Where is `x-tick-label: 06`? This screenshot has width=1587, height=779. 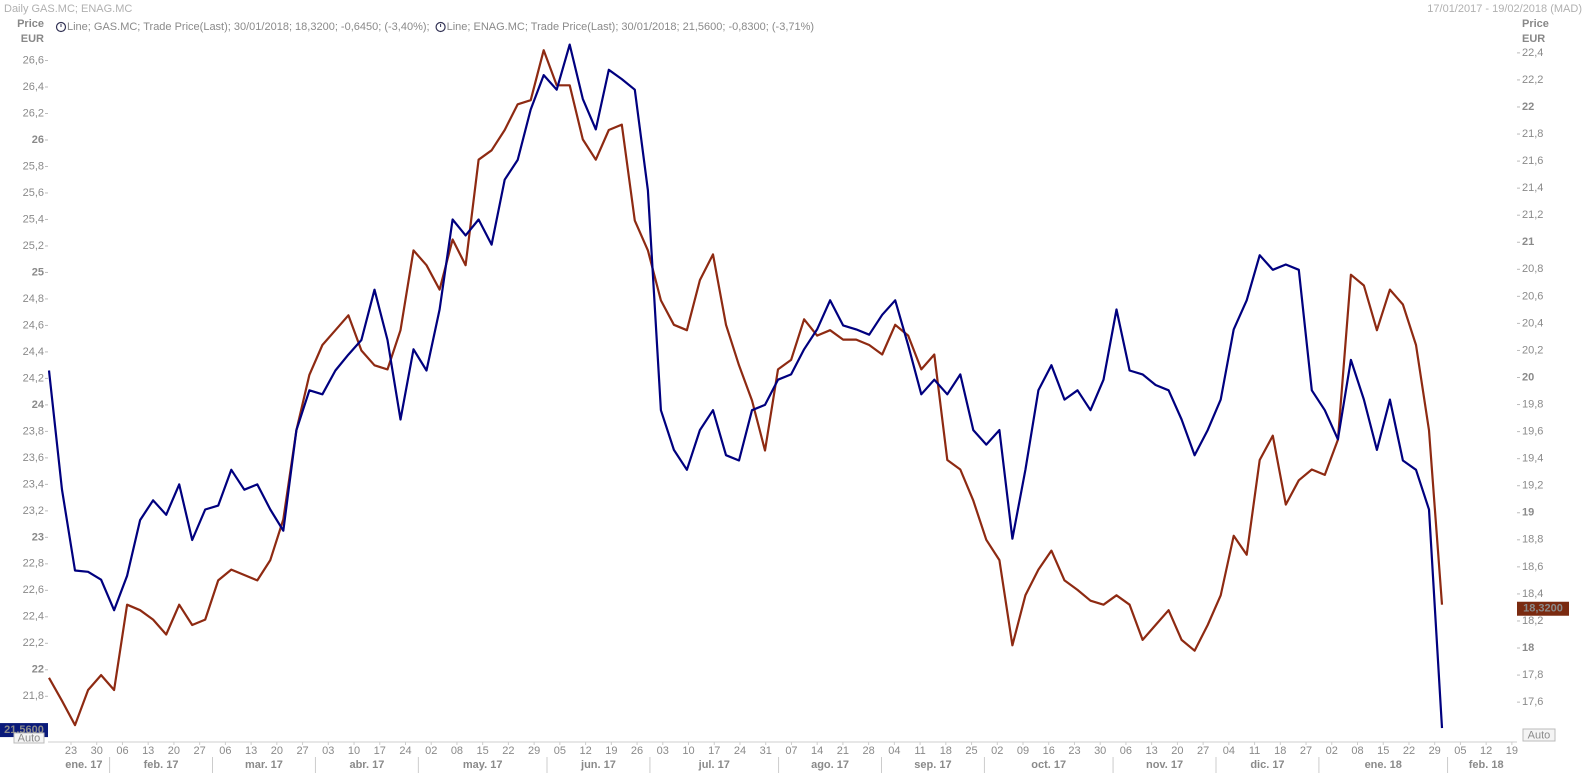
x-tick-label: 06 is located at coordinates (122, 751).